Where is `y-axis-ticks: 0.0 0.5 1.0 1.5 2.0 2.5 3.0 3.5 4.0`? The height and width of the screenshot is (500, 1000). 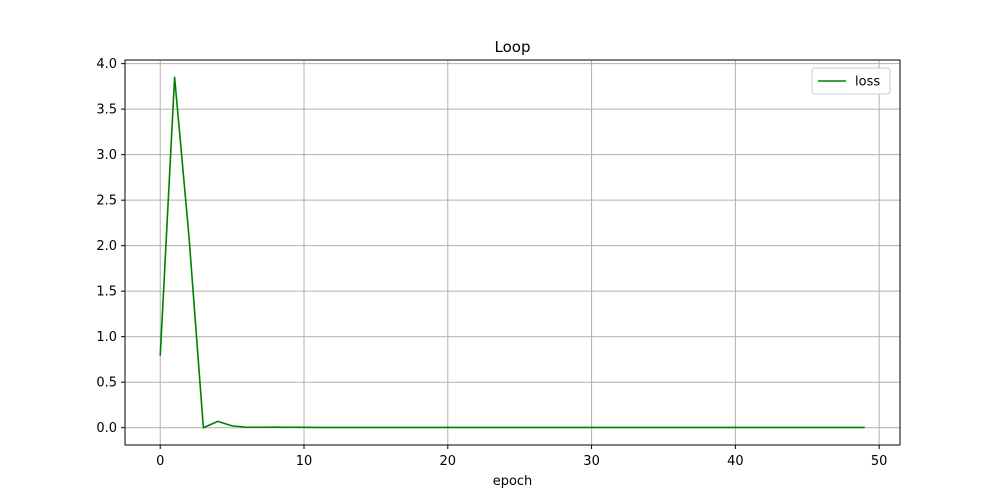
y-axis-ticks: 0.0 0.5 1.0 1.5 2.0 2.5 3.0 3.5 4.0 is located at coordinates (110, 246).